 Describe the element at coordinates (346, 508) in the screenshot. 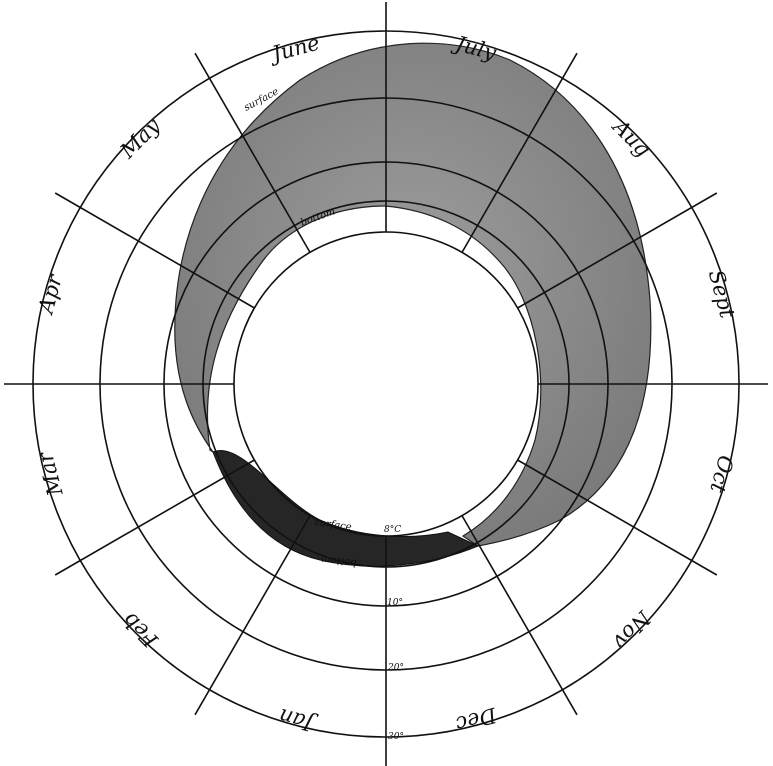

I see `bottom-temperature-band` at that location.